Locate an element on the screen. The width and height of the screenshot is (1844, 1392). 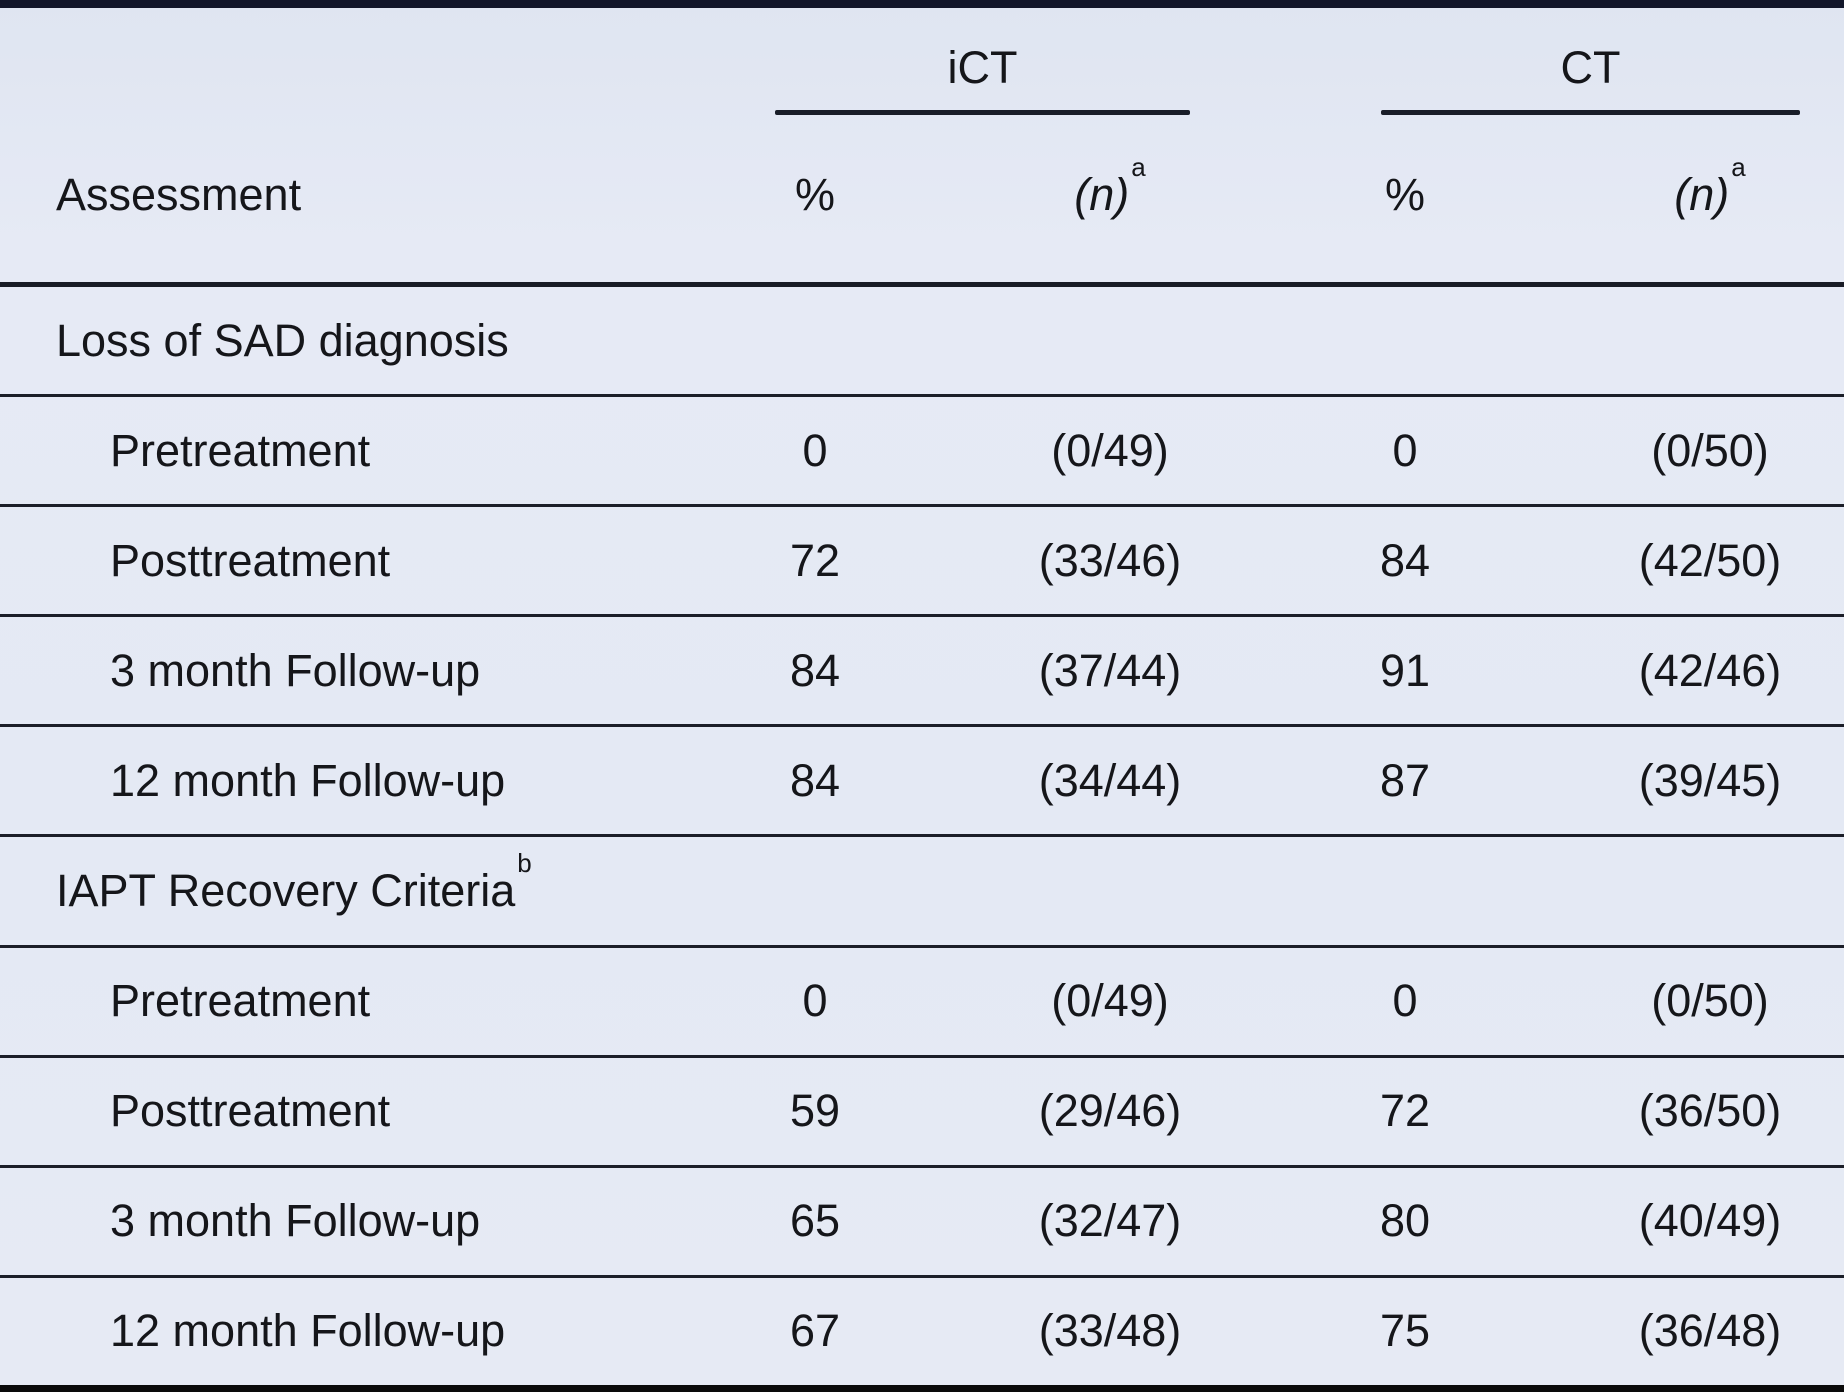
column-header-ict-percent: % is located at coordinates (814, 194).